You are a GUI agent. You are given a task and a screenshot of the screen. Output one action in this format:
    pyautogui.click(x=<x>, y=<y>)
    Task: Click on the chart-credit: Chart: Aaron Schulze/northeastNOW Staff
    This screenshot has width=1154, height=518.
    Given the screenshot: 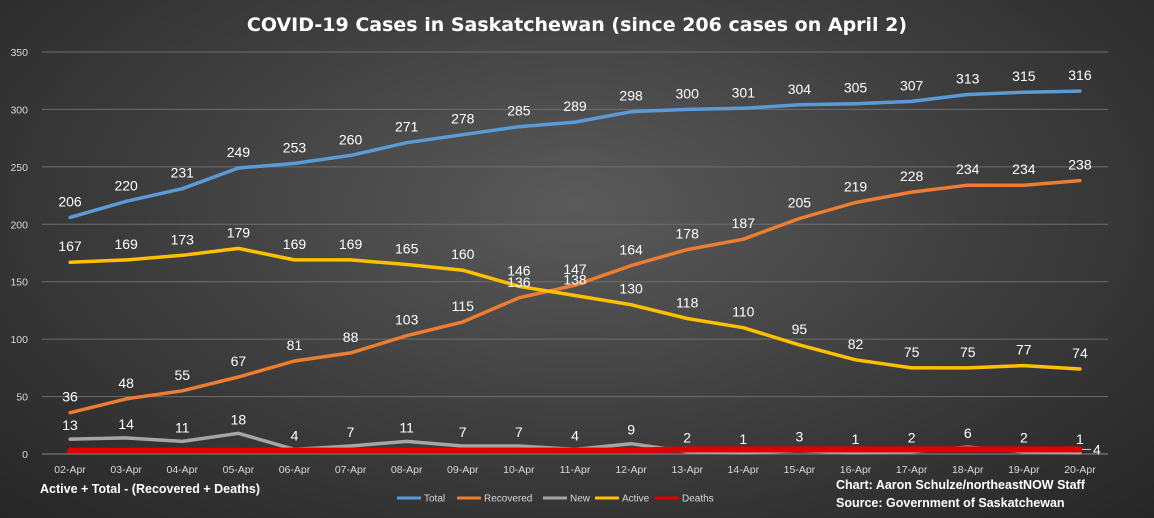 What is the action you would take?
    pyautogui.click(x=960, y=485)
    